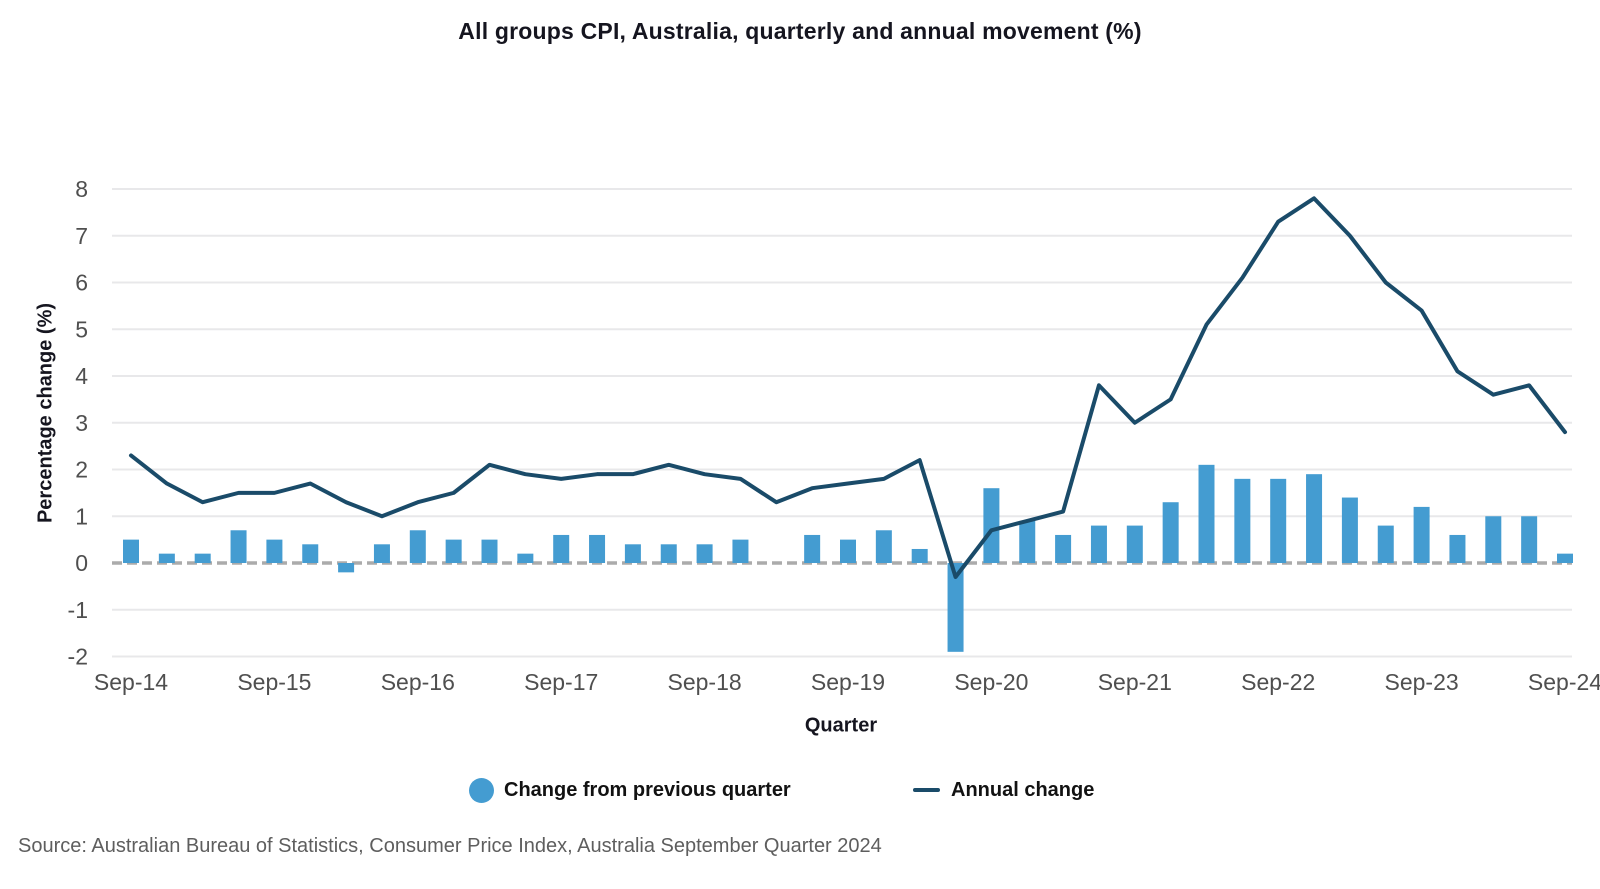 This screenshot has height=889, width=1600. I want to click on legend-item-quarterly: Change from previous quarter, so click(630, 790).